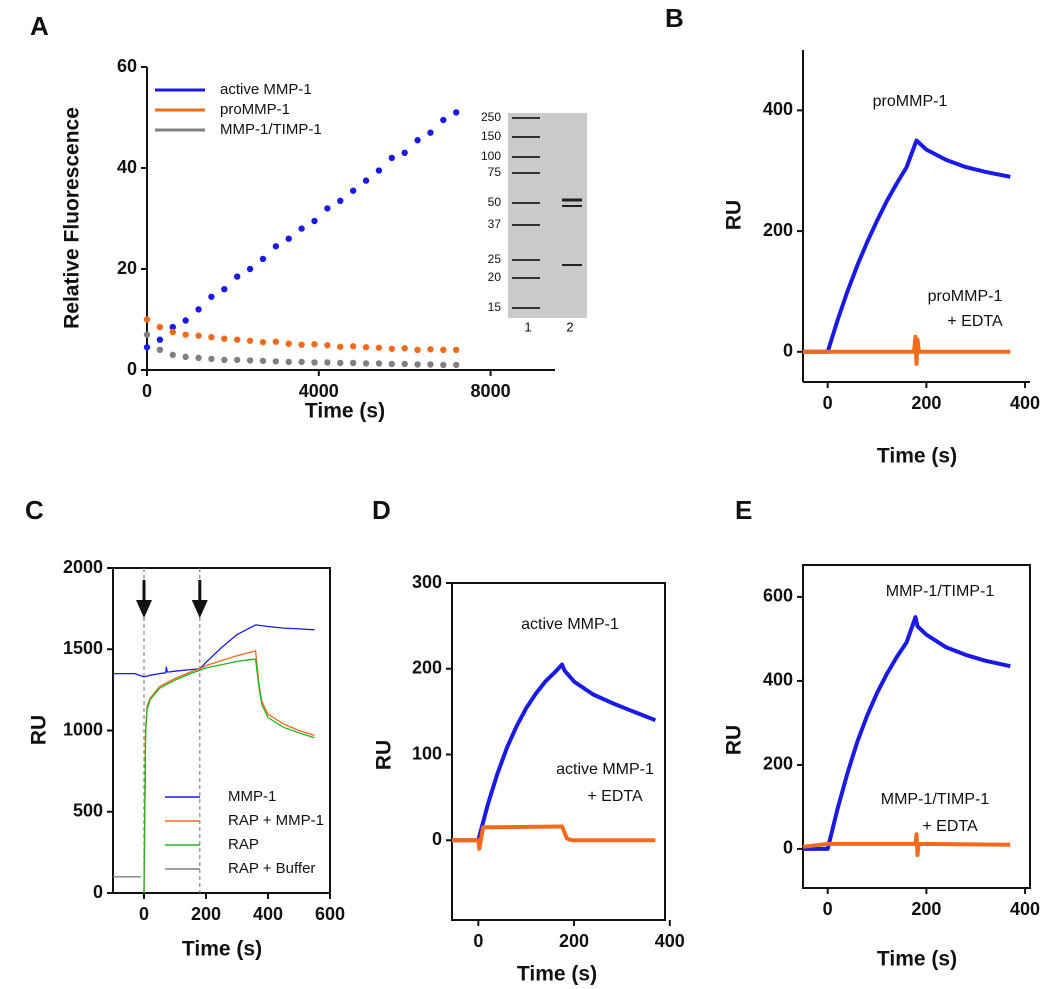 This screenshot has width=1050, height=989. I want to click on panel-label: E, so click(743, 510).